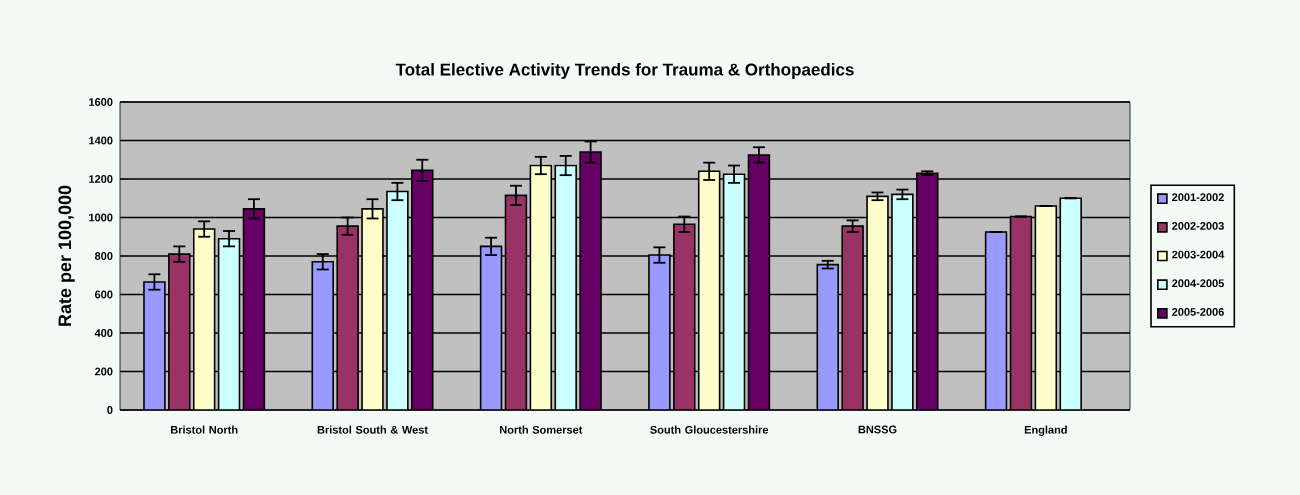 This screenshot has height=495, width=1300. Describe the element at coordinates (101, 140) in the screenshot. I see `y-tick-label: 1400` at that location.